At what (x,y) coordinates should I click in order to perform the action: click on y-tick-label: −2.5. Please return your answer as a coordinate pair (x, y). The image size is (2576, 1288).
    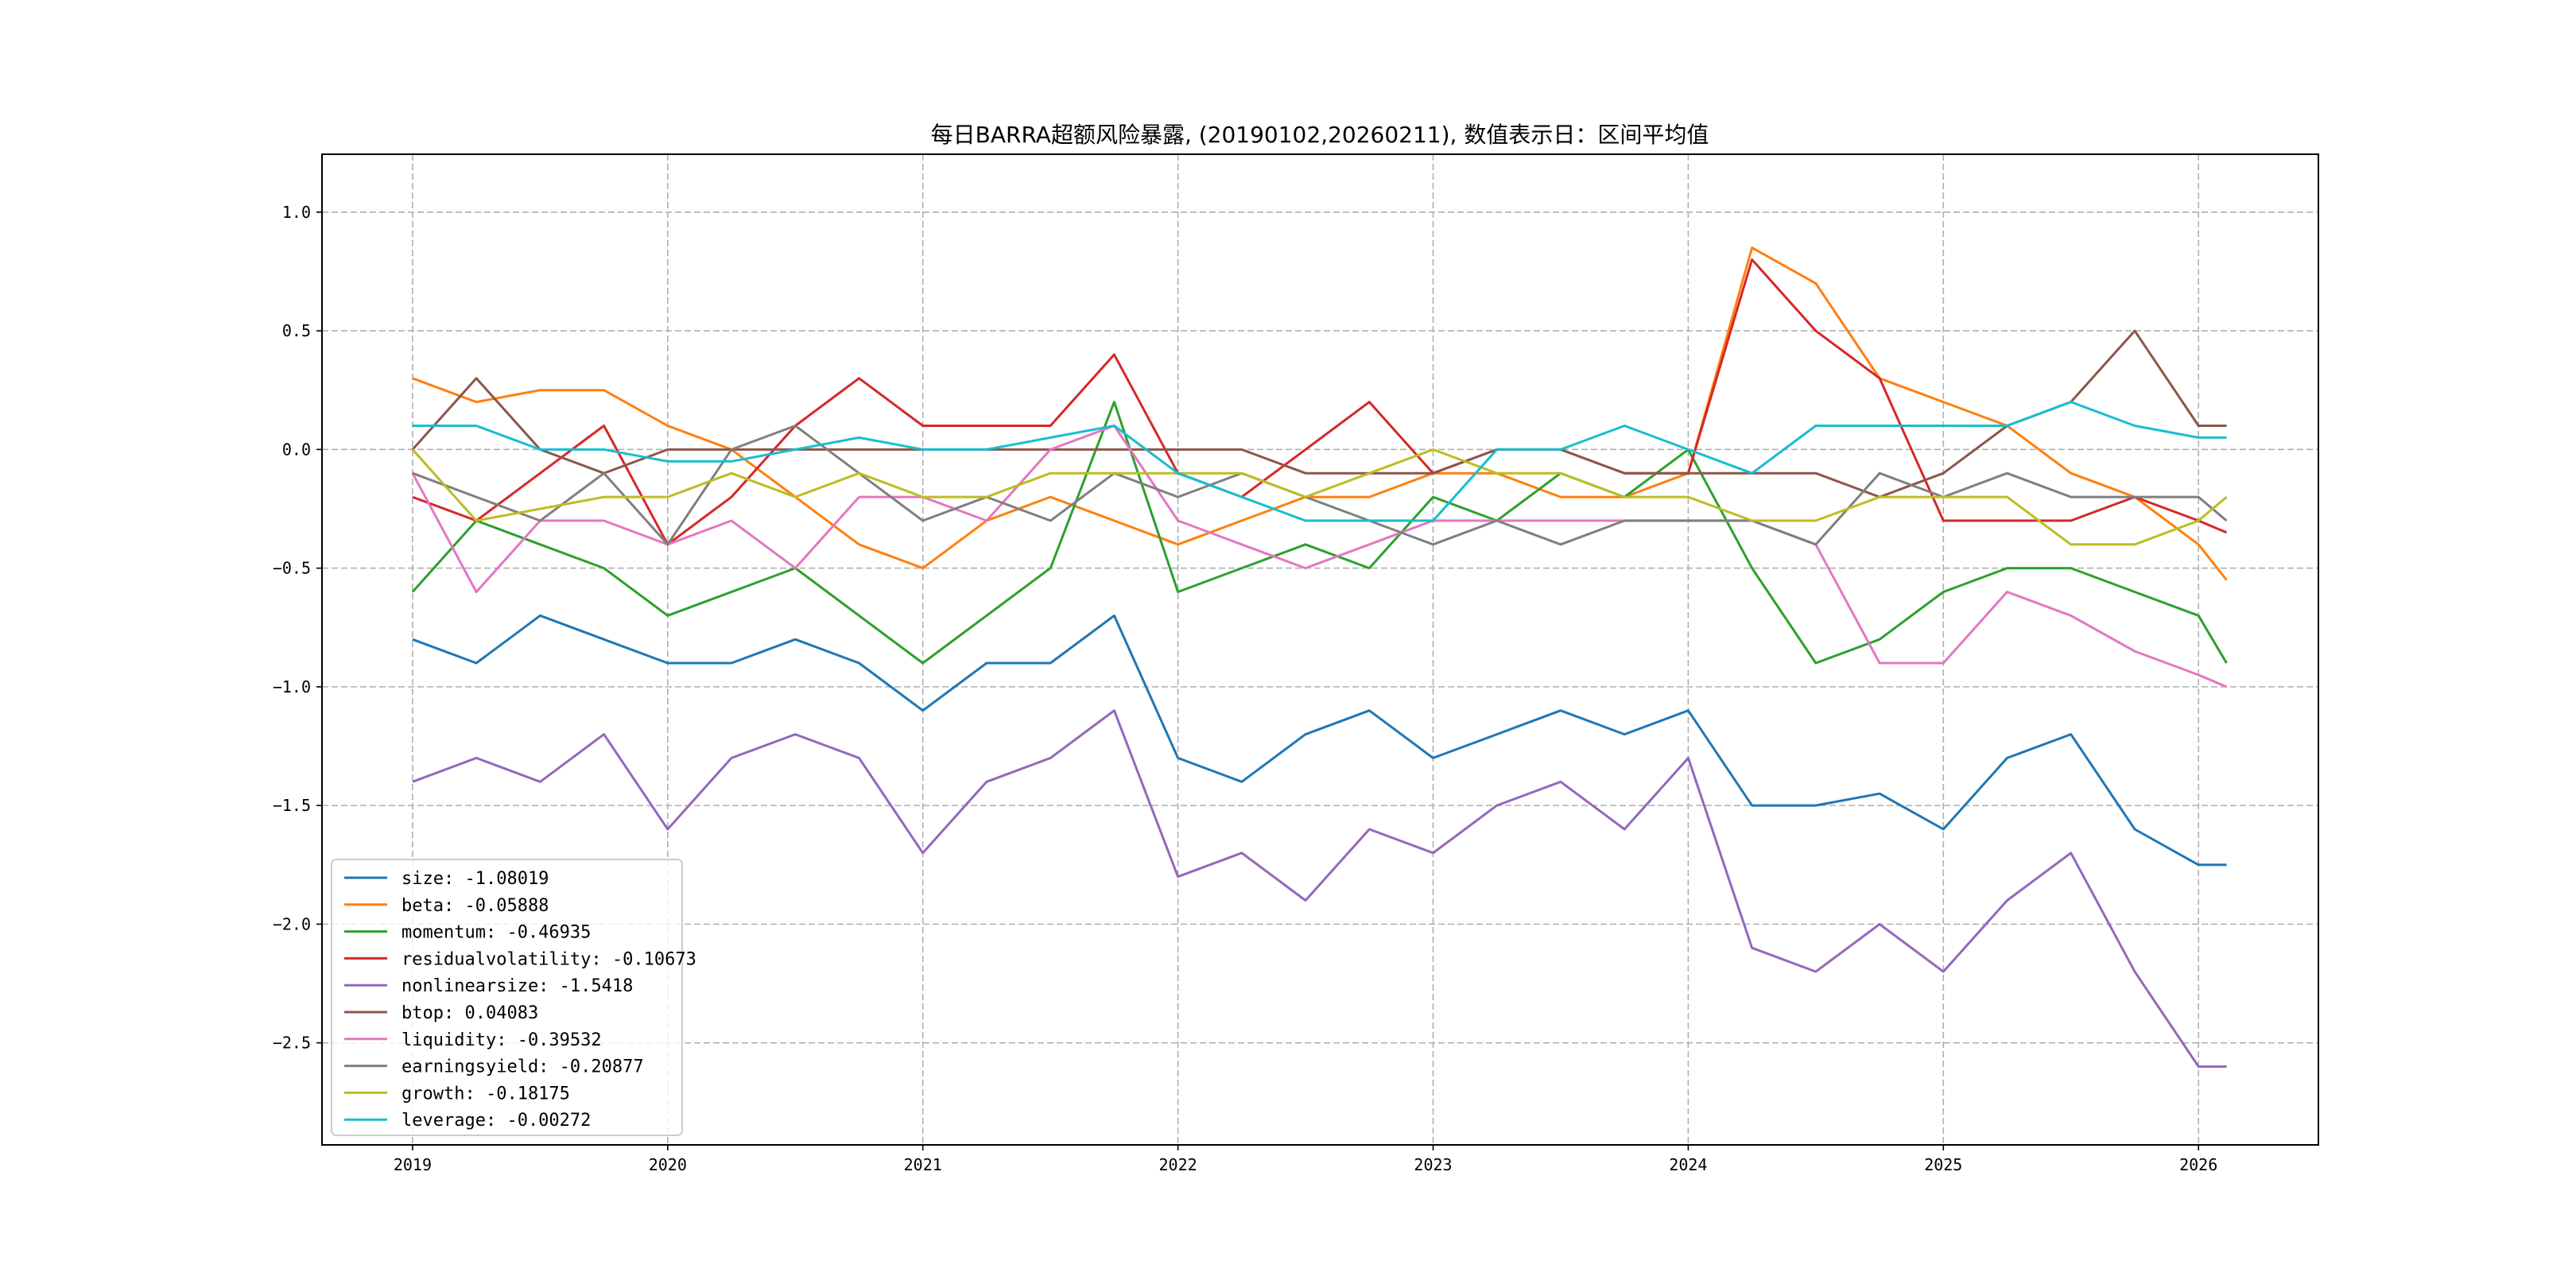
    Looking at the image, I should click on (292, 1044).